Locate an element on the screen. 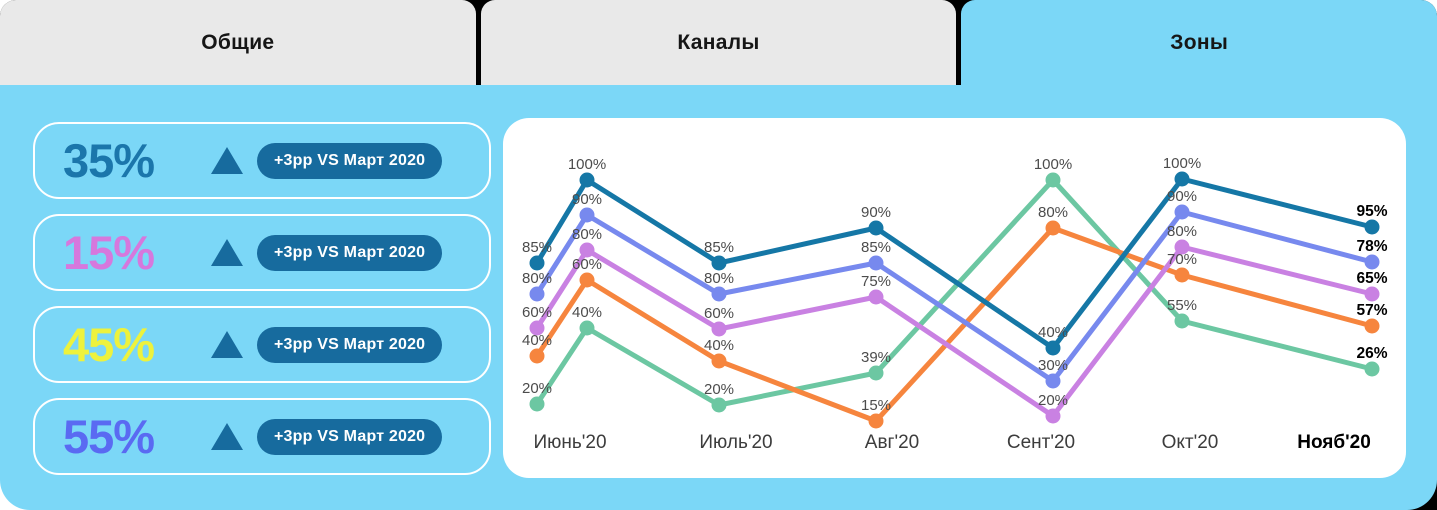 The image size is (1437, 510). value-label-green: 100% is located at coordinates (1053, 164).